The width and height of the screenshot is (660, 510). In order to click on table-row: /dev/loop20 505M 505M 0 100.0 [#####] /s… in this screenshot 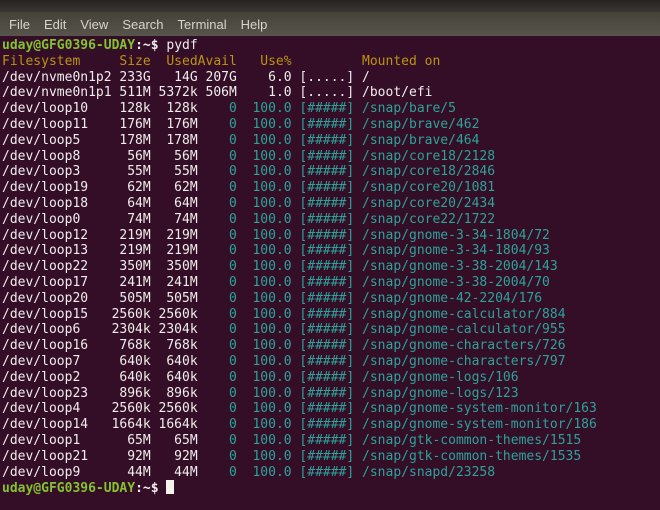, I will do `click(331, 299)`.